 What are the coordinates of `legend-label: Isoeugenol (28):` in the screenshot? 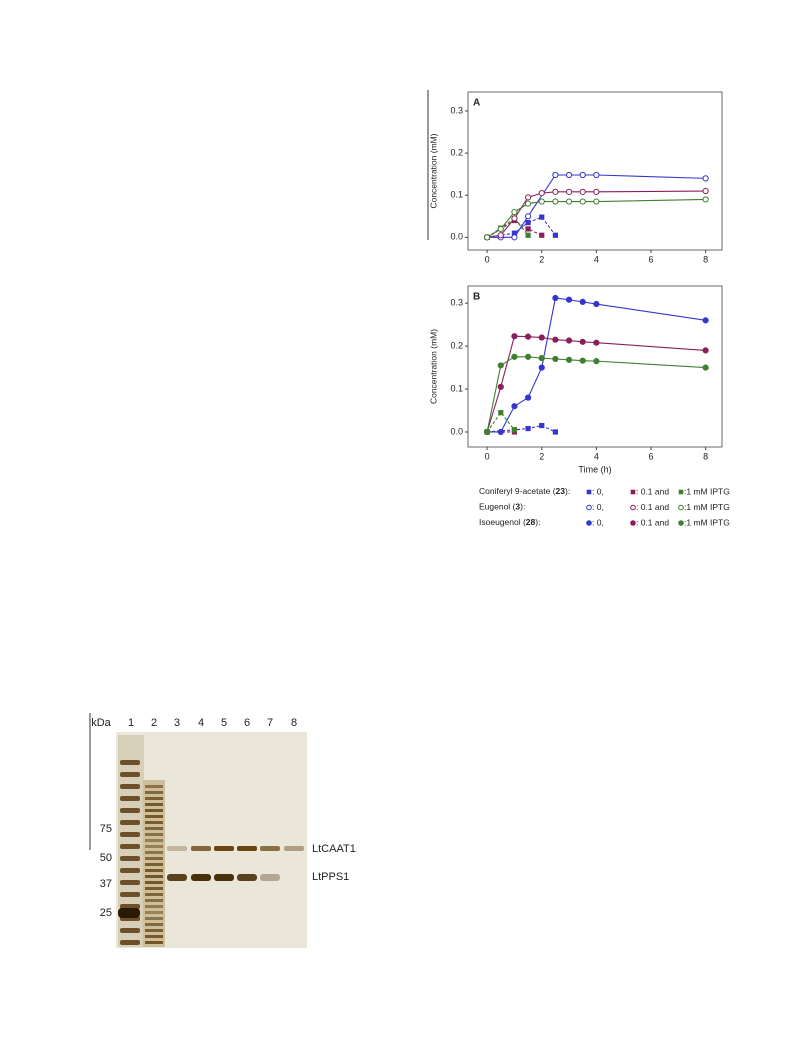 It's located at (509, 522).